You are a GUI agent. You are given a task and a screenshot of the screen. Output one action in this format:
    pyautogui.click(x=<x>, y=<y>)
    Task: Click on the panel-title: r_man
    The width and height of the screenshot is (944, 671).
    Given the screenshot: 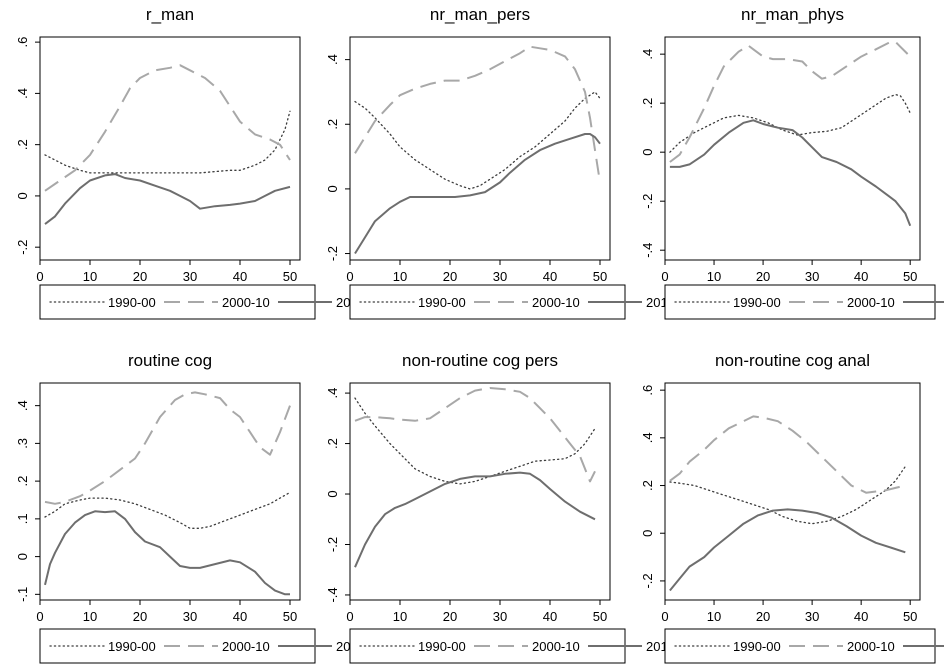 What is the action you would take?
    pyautogui.click(x=170, y=14)
    